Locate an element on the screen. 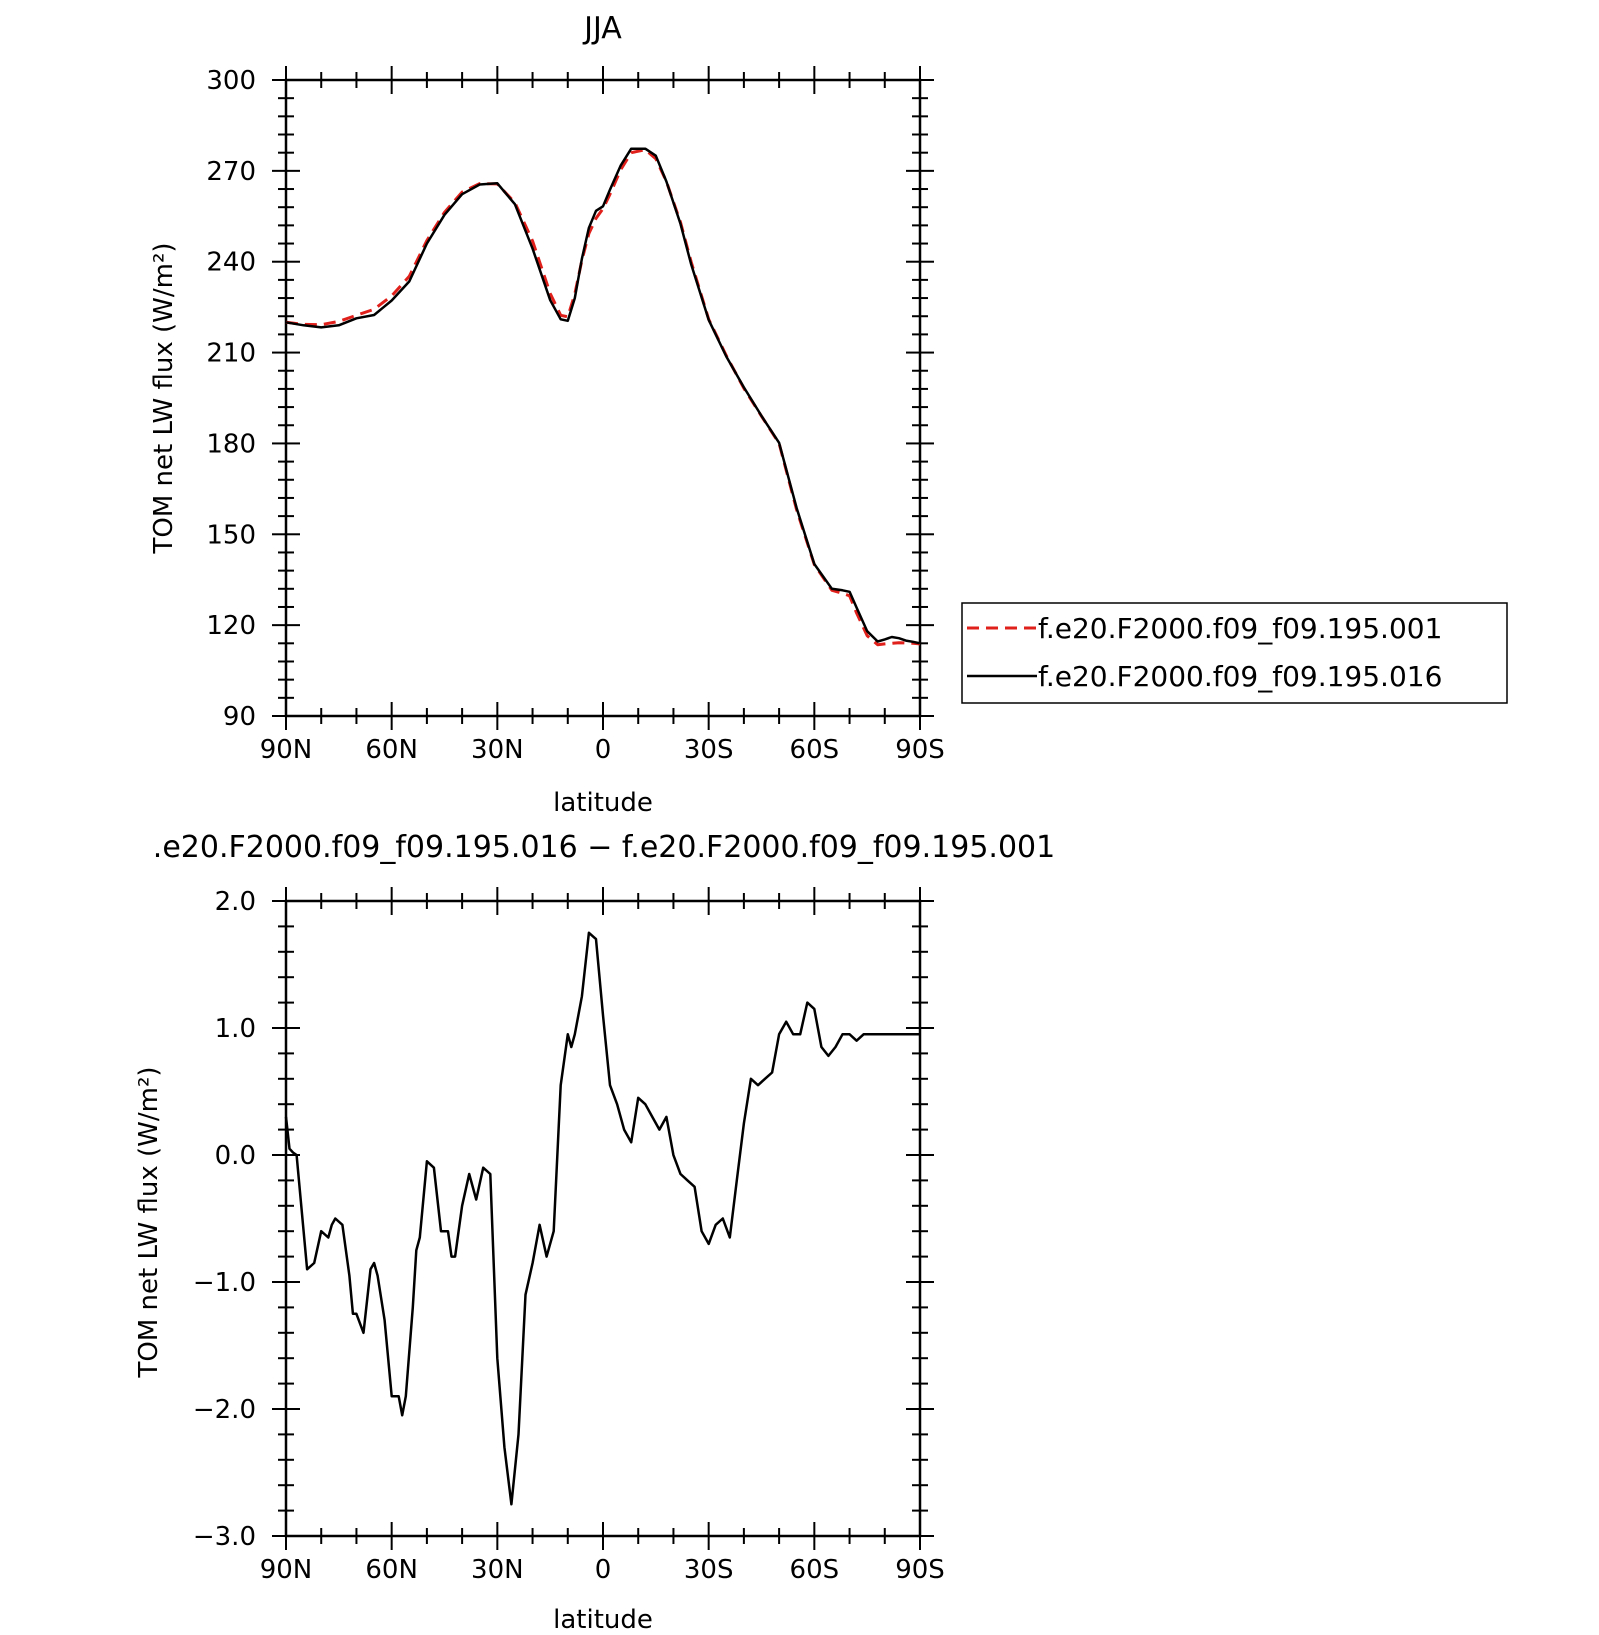 This screenshot has width=1599, height=1635. y-tick-label: 1.0 is located at coordinates (235, 1029).